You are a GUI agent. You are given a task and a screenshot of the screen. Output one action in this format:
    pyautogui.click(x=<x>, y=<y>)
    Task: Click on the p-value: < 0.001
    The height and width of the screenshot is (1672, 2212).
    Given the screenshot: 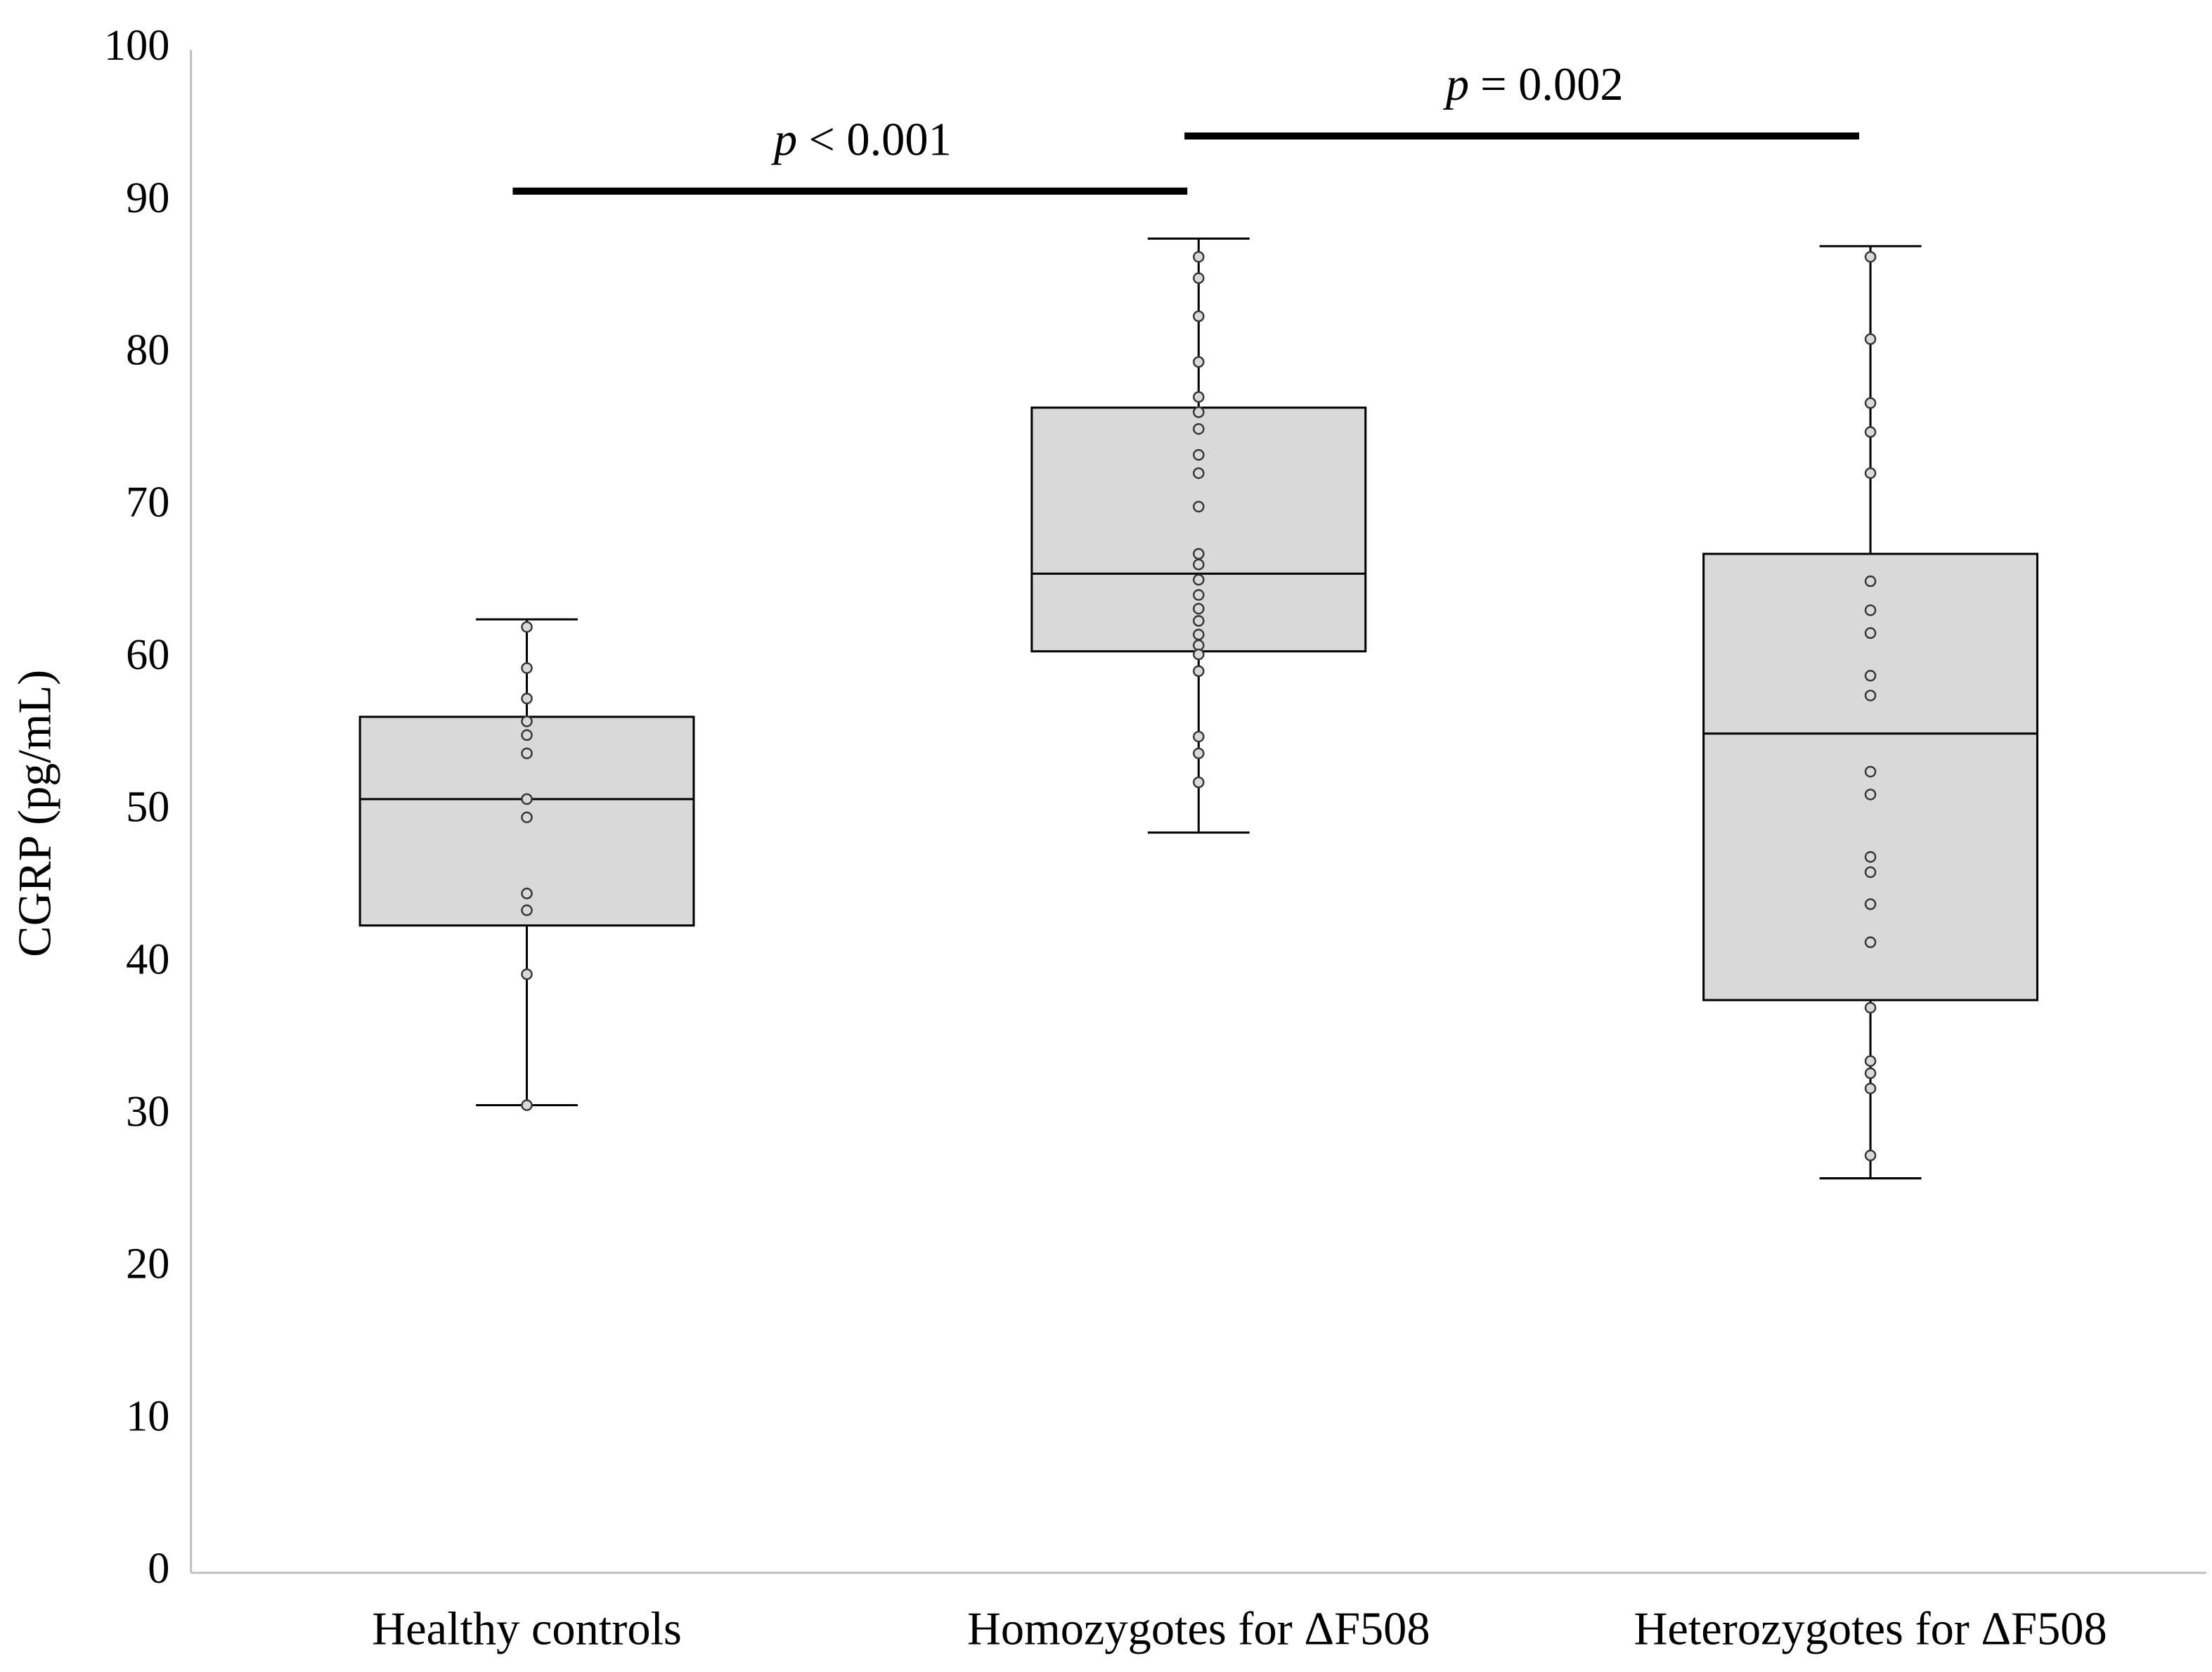 What is the action you would take?
    pyautogui.click(x=879, y=140)
    